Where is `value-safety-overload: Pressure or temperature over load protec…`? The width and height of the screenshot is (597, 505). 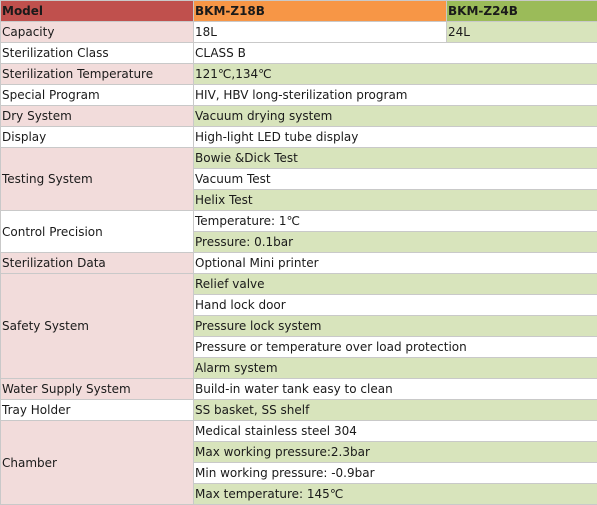
value-safety-overload: Pressure or temperature over load protec… is located at coordinates (395, 347).